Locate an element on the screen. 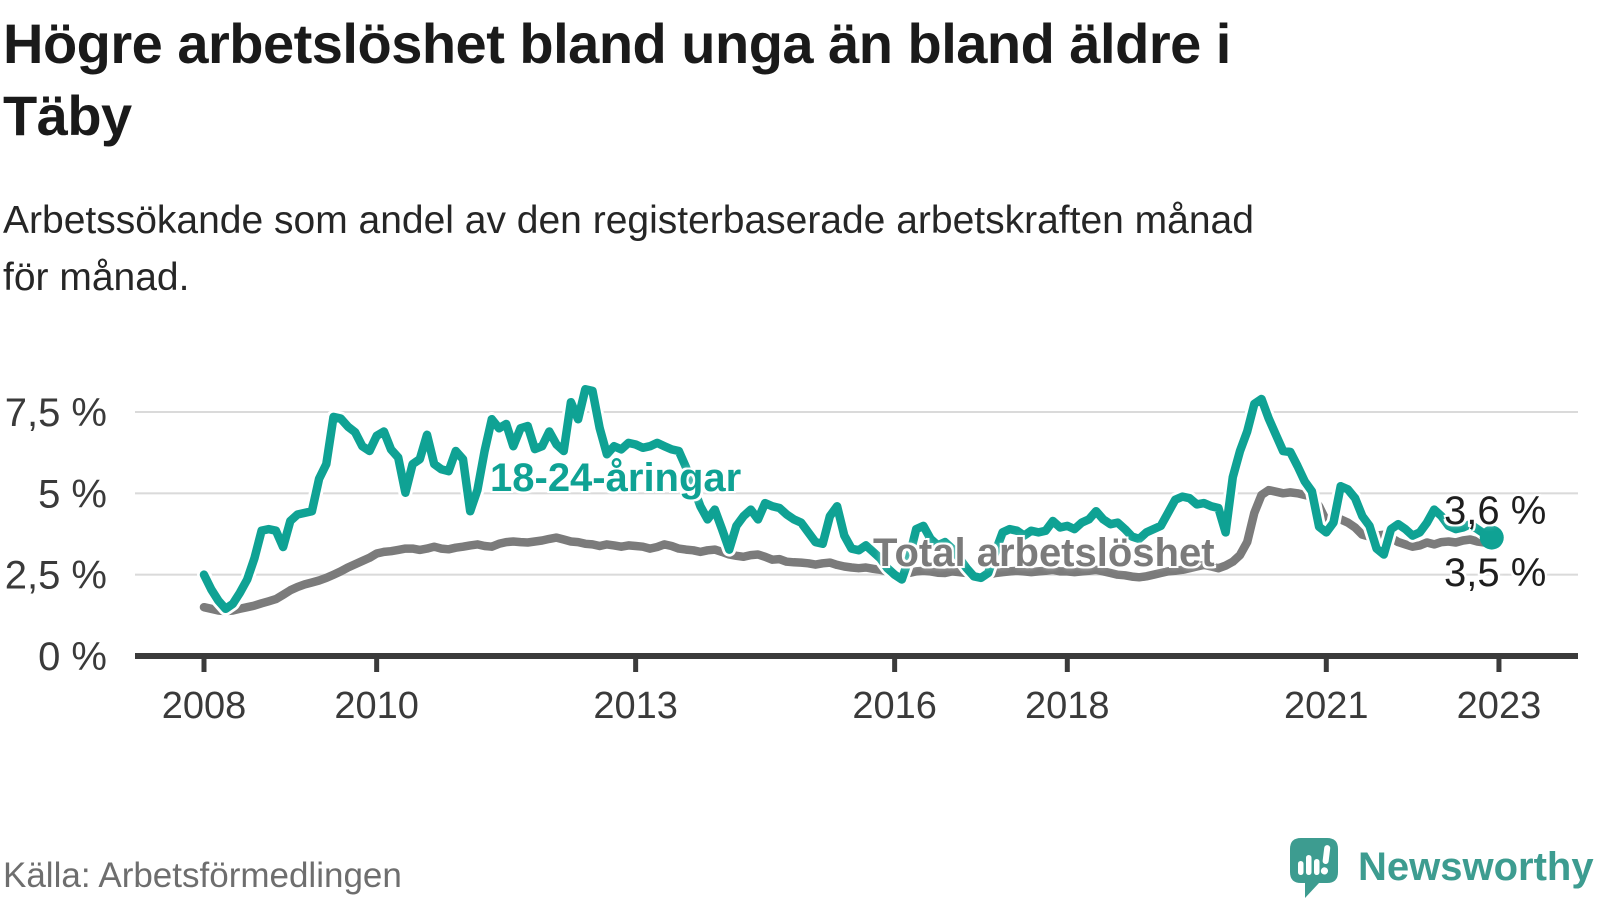  x-tick-label: 2021 is located at coordinates (1326, 706).